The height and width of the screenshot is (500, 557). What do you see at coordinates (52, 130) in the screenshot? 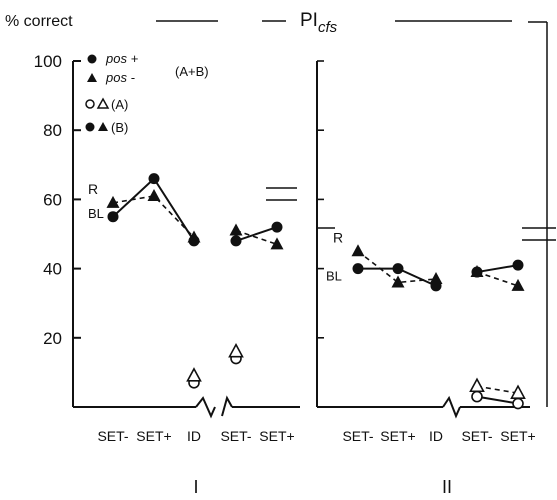
I see `y-tick-label-80: 80` at bounding box center [52, 130].